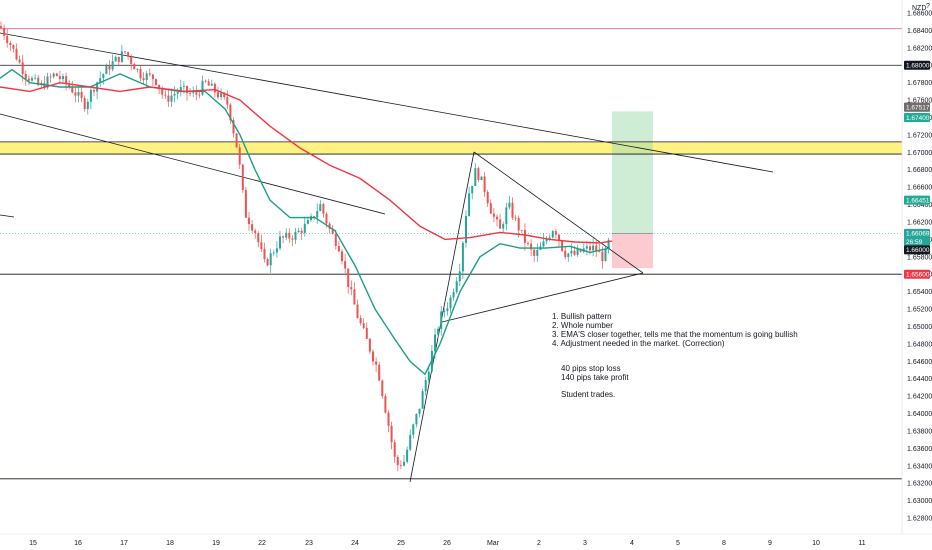  What do you see at coordinates (919, 188) in the screenshot?
I see `price-tick-label: 1.66600` at bounding box center [919, 188].